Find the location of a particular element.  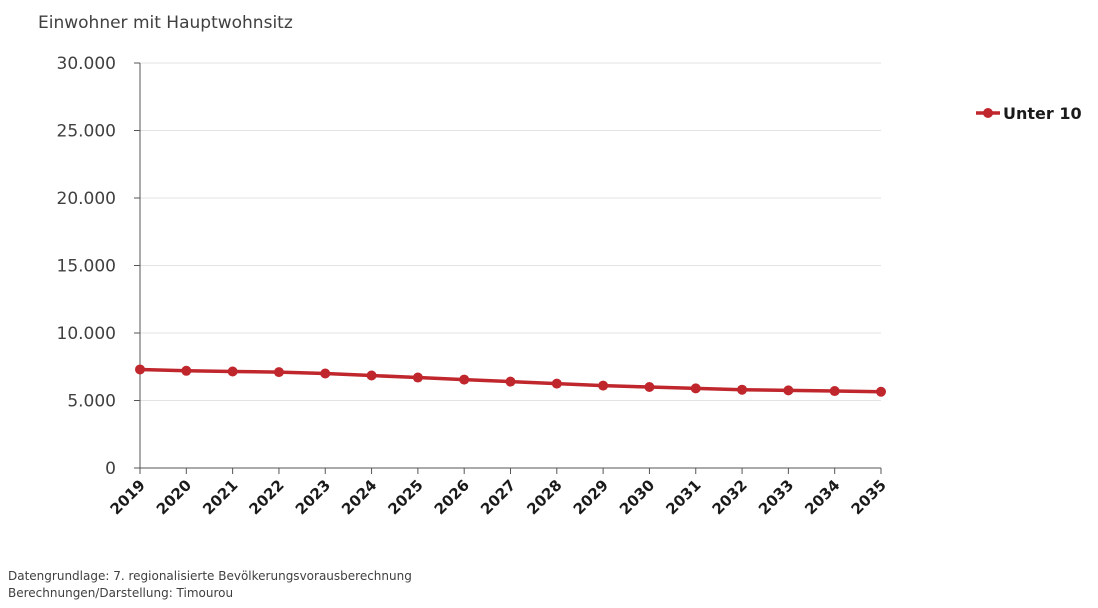

x-tick-label-2029: 2029 is located at coordinates (591, 497).